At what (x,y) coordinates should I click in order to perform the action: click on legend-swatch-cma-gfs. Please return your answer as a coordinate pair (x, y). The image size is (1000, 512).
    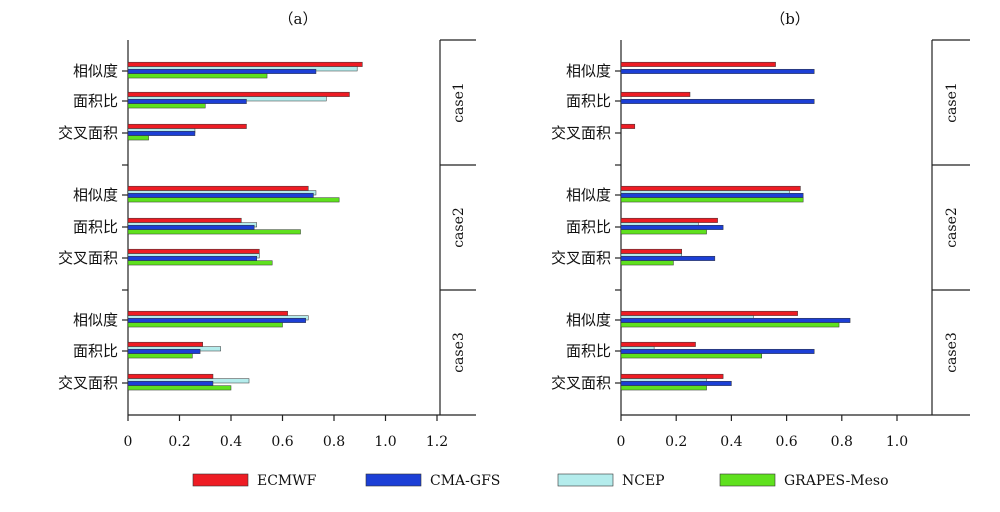
    Looking at the image, I should click on (393, 480).